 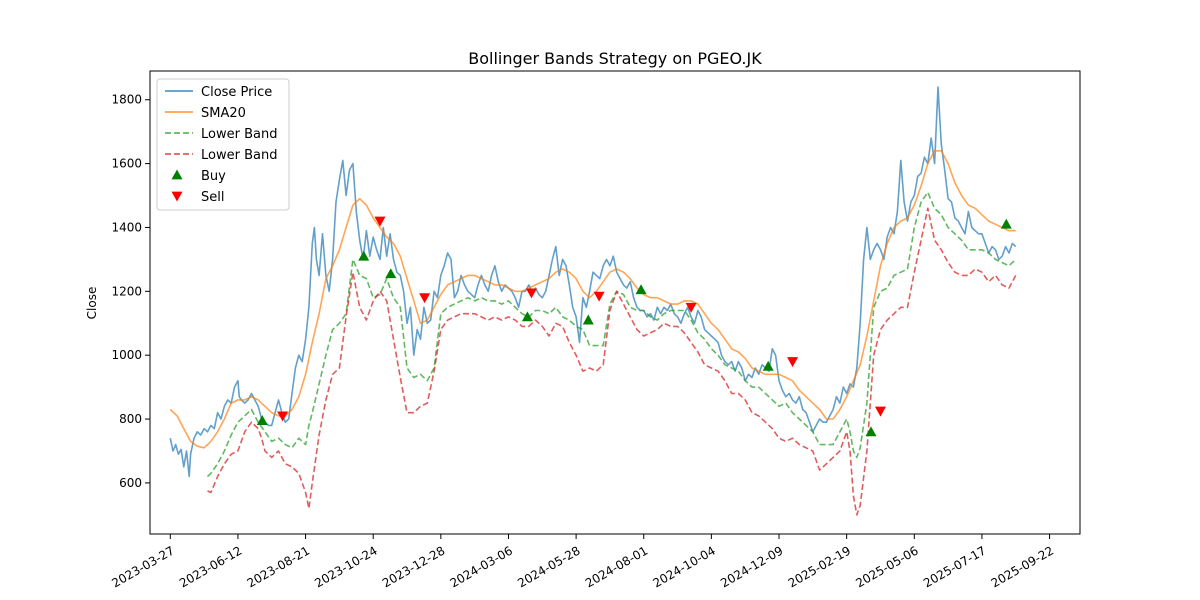 What do you see at coordinates (130, 483) in the screenshot?
I see `y-tick-label-0: 600` at bounding box center [130, 483].